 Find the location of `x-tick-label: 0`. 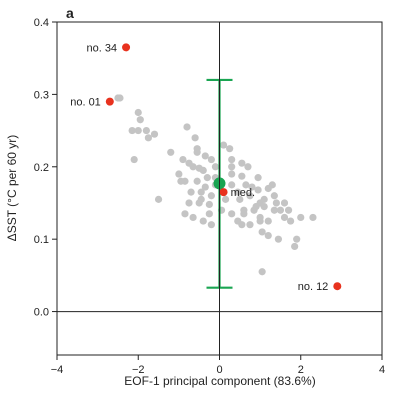

x-tick-label: 0 is located at coordinates (219, 370).